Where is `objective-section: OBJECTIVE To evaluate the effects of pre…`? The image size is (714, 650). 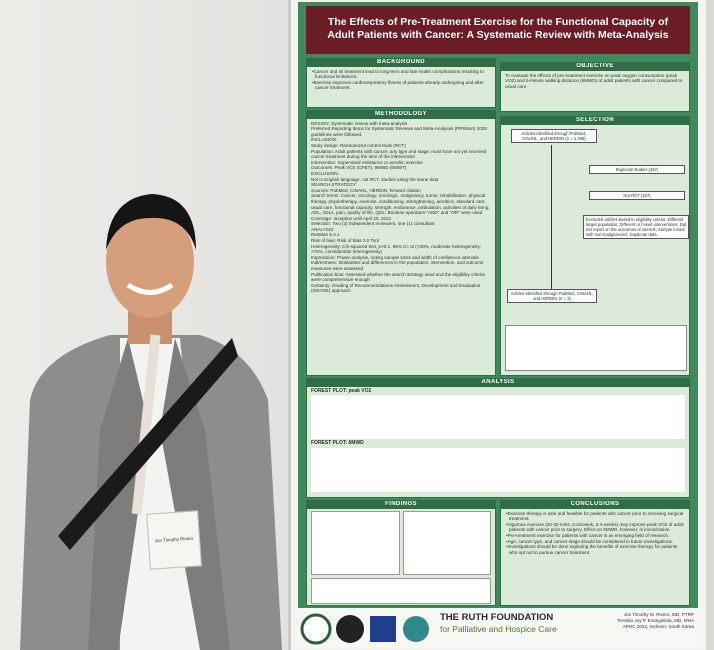
objective-section: OBJECTIVE To evaluate the effects of pre… is located at coordinates (595, 87).